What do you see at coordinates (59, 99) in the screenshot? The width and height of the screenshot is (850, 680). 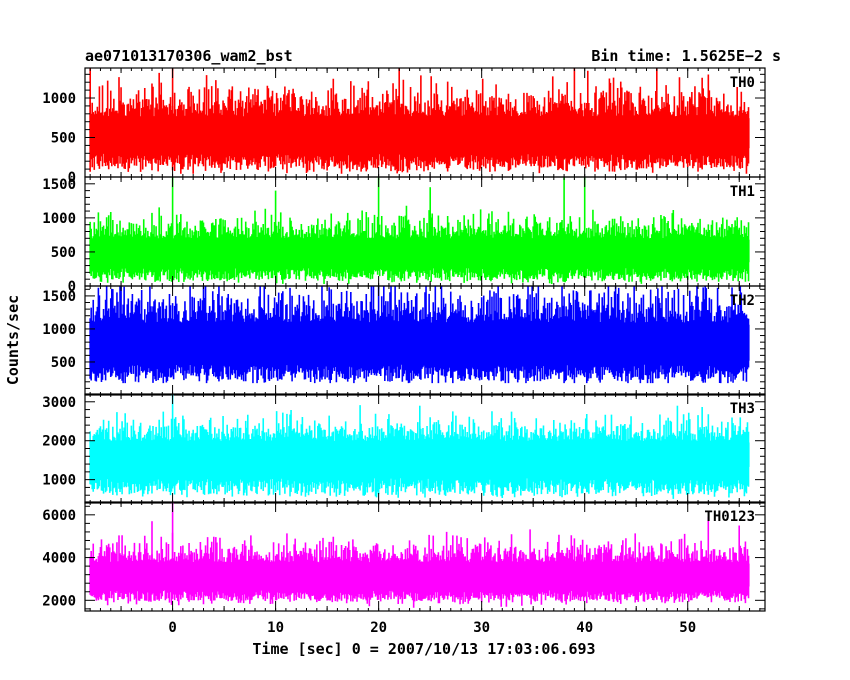 I see `ytick-label-th0-2: 1000` at bounding box center [59, 99].